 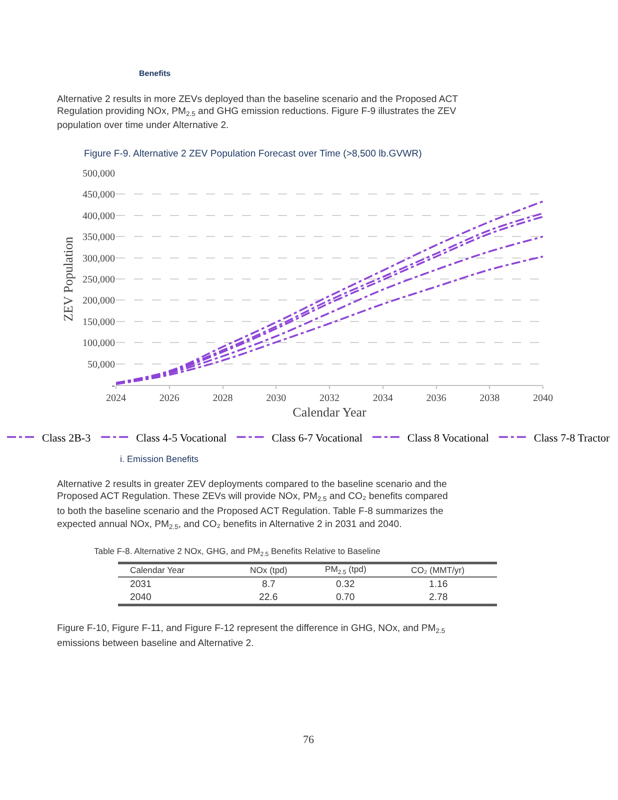 What do you see at coordinates (572, 438) in the screenshot?
I see `legend-label: Class 7-8 Tractor` at bounding box center [572, 438].